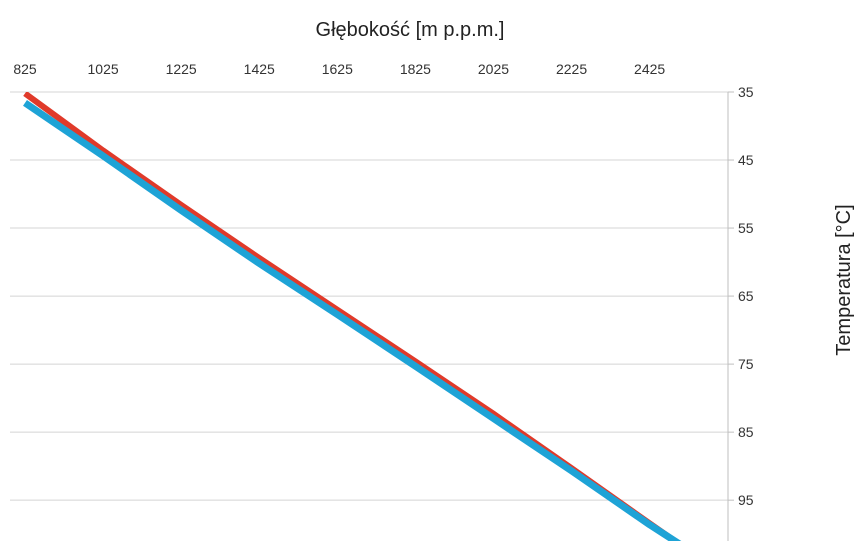 This screenshot has width=858, height=546. What do you see at coordinates (746, 364) in the screenshot?
I see `y-tick-label: 75` at bounding box center [746, 364].